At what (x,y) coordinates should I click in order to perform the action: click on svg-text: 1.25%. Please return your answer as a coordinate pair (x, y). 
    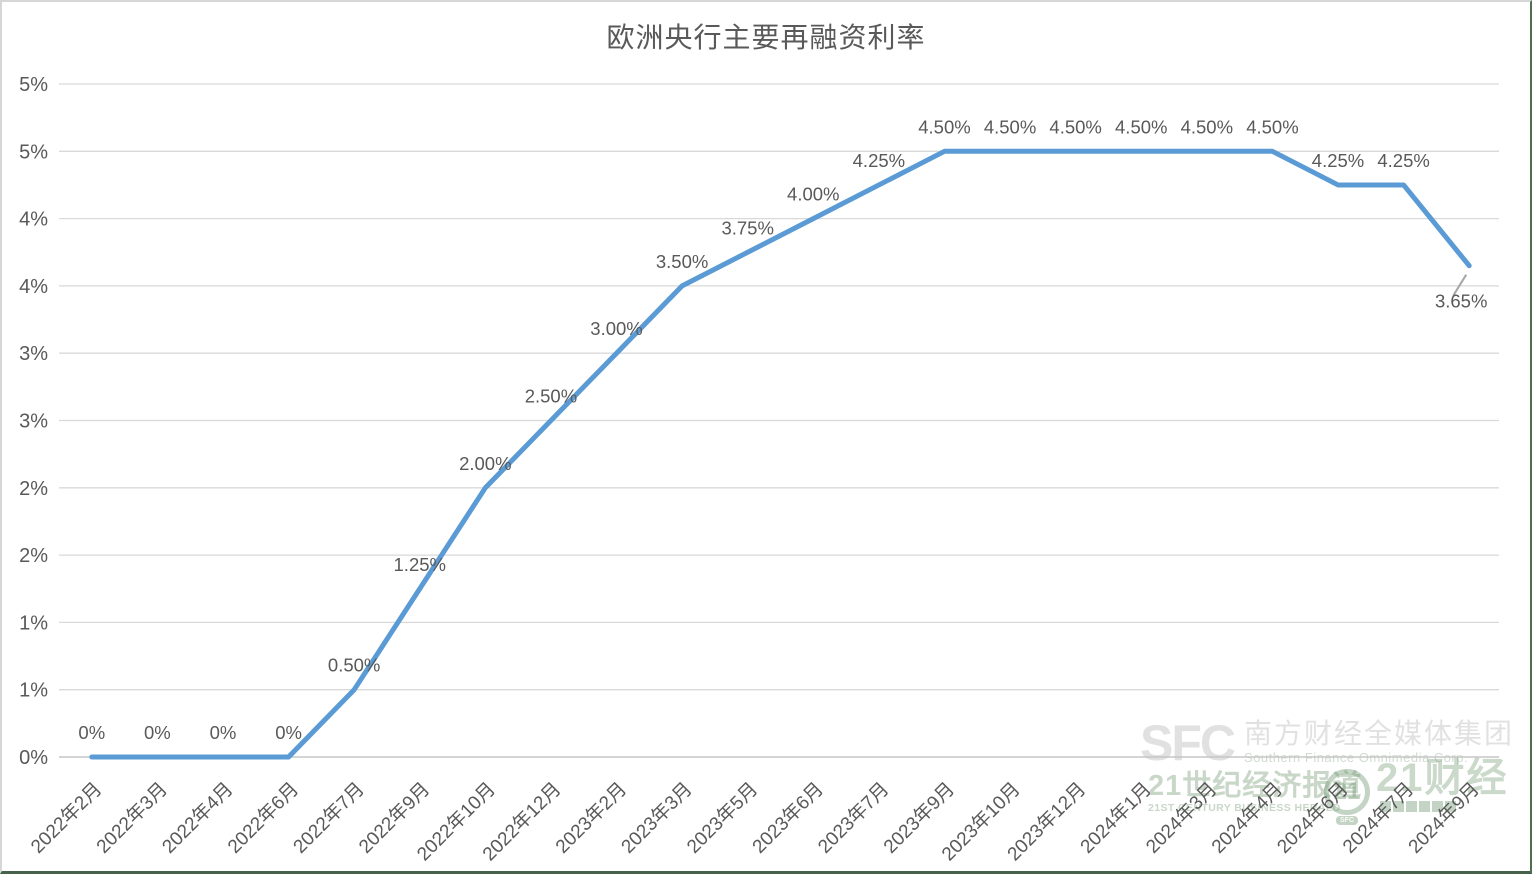
    Looking at the image, I should click on (420, 564).